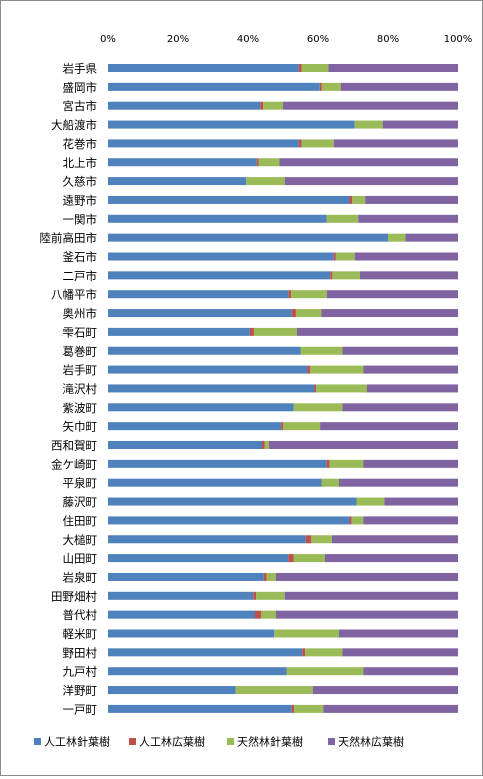  What do you see at coordinates (80, 69) in the screenshot?
I see `category-label: 岩手県` at bounding box center [80, 69].